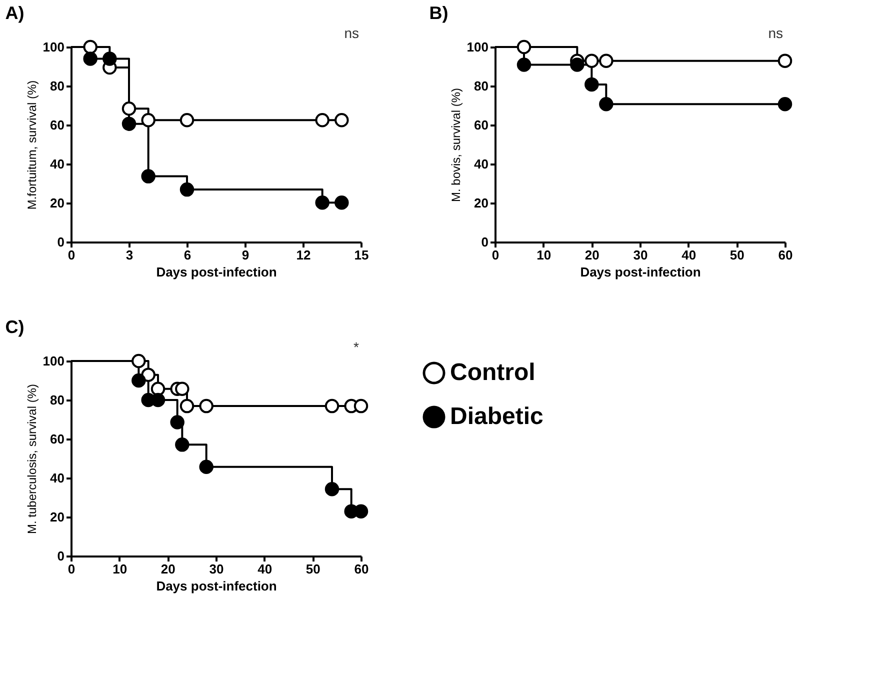 This screenshot has width=872, height=679. What do you see at coordinates (493, 372) in the screenshot?
I see `legend-label: Control` at bounding box center [493, 372].